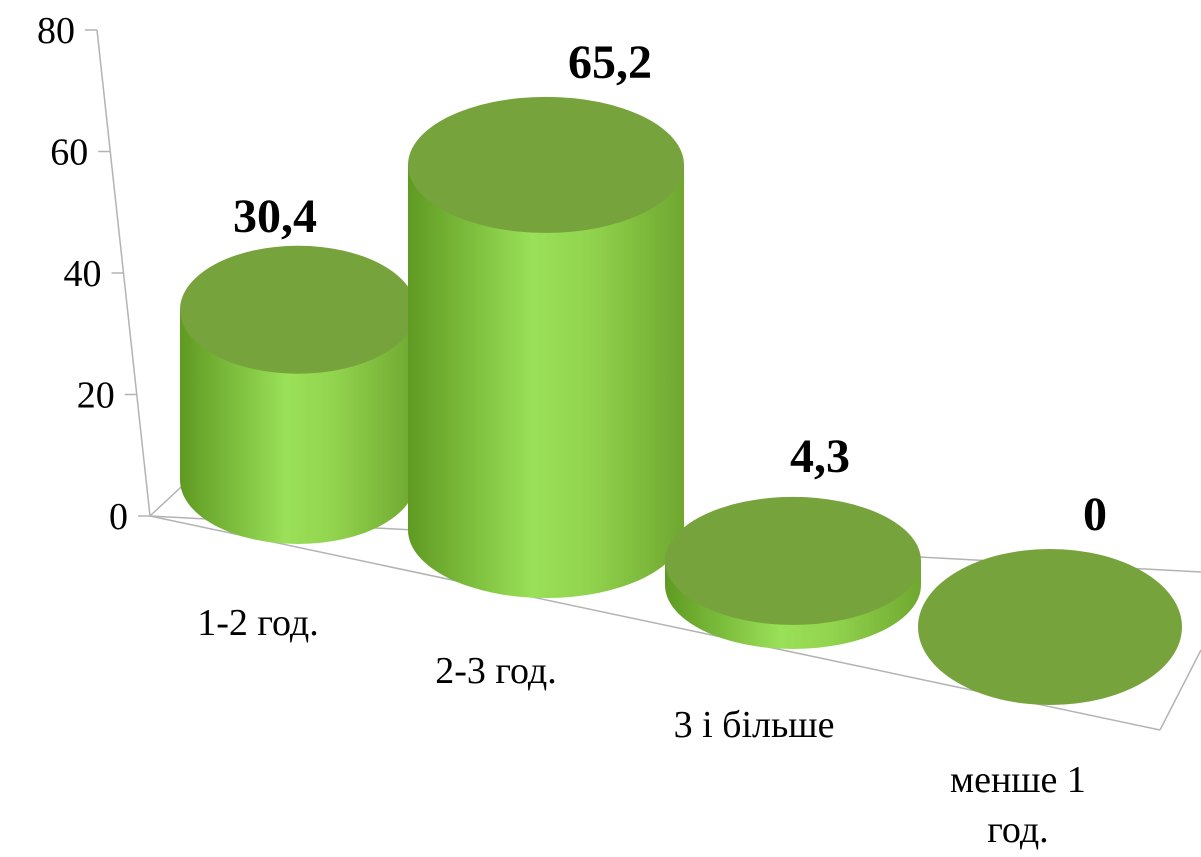 Image resolution: width=1201 pixels, height=857 pixels. What do you see at coordinates (496, 671) in the screenshot?
I see `category-label: 2-3 год.` at bounding box center [496, 671].